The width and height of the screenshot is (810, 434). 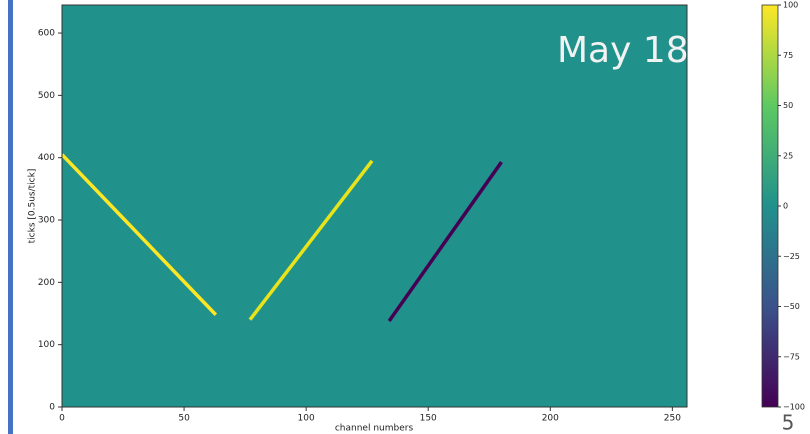 What do you see at coordinates (46, 345) in the screenshot?
I see `y-tick-label: 100` at bounding box center [46, 345].